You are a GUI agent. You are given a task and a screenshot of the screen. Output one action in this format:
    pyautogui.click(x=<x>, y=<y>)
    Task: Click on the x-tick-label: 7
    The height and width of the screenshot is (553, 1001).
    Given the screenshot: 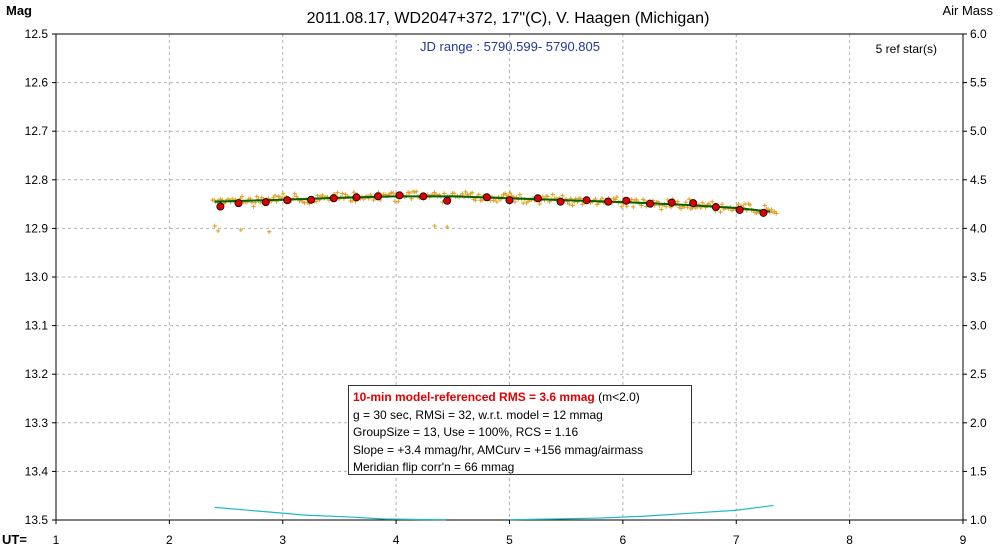 What is the action you would take?
    pyautogui.click(x=736, y=540)
    